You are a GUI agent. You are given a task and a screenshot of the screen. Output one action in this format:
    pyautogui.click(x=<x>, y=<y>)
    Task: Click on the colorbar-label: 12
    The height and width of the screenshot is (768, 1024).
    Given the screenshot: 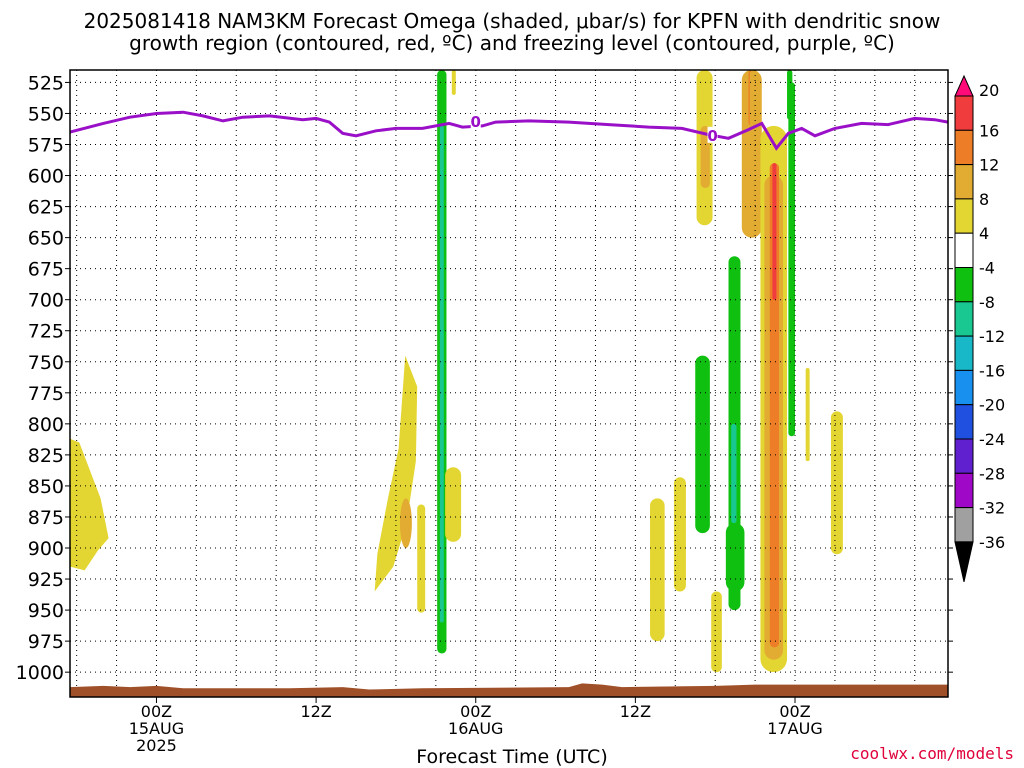 What is the action you would take?
    pyautogui.click(x=989, y=165)
    